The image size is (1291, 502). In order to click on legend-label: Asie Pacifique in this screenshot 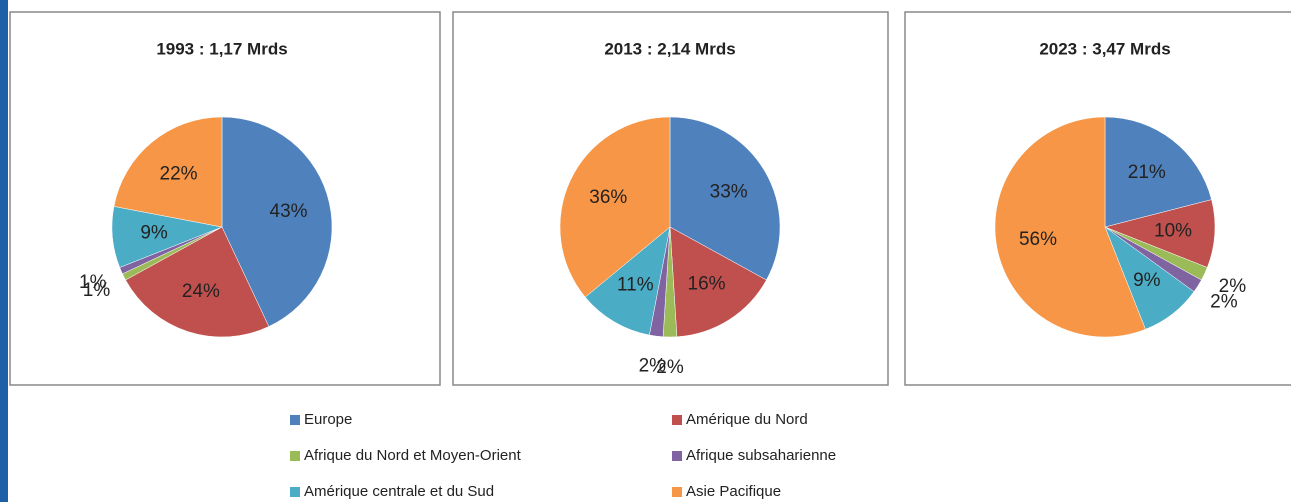, I will do `click(733, 491)`.